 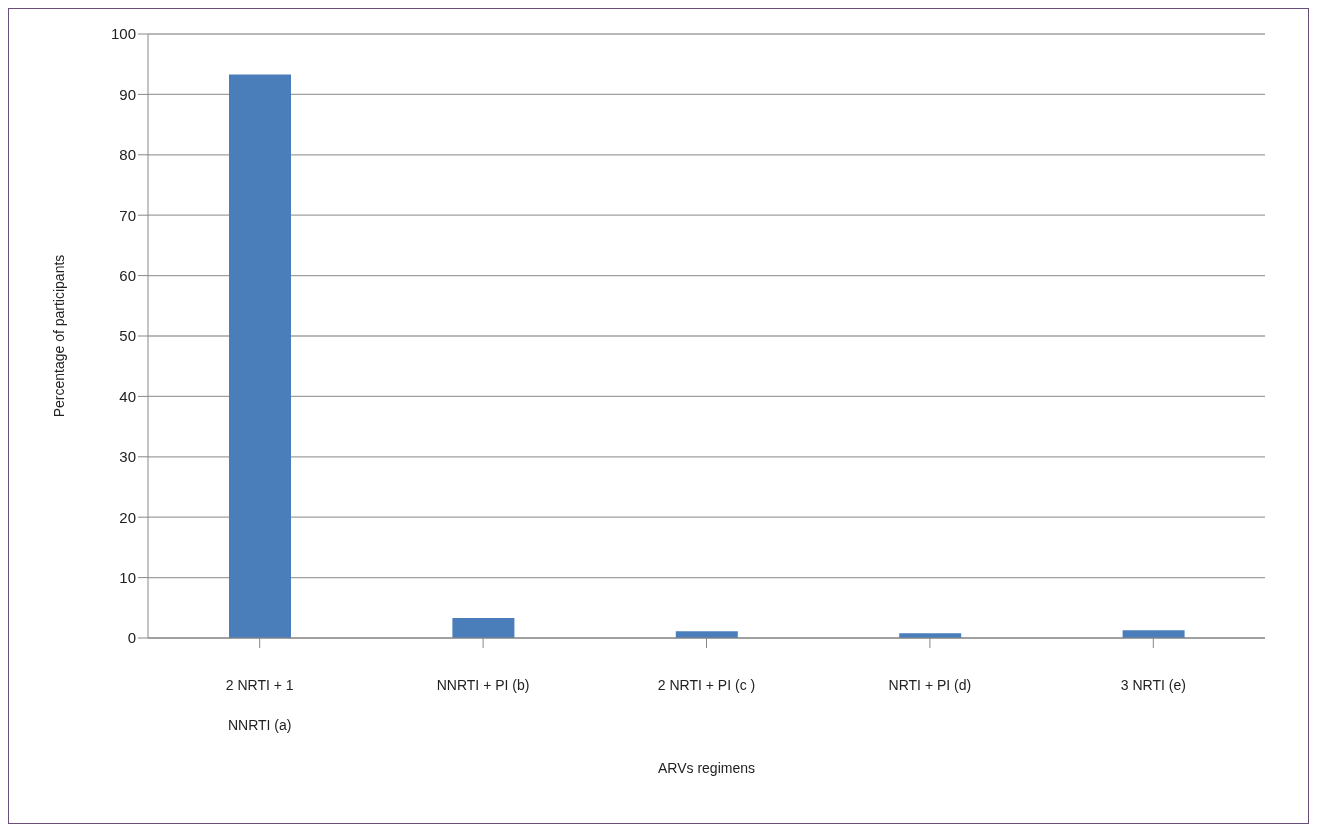 I want to click on y-tick-label: 80, so click(x=127, y=155).